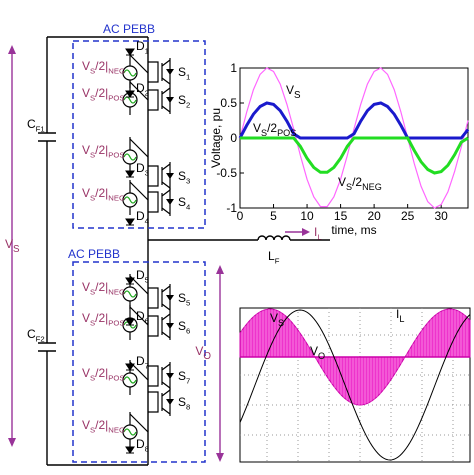 The image size is (474, 475). What do you see at coordinates (147, 448) in the screenshot?
I see `diode-label-part: 8` at bounding box center [147, 448].